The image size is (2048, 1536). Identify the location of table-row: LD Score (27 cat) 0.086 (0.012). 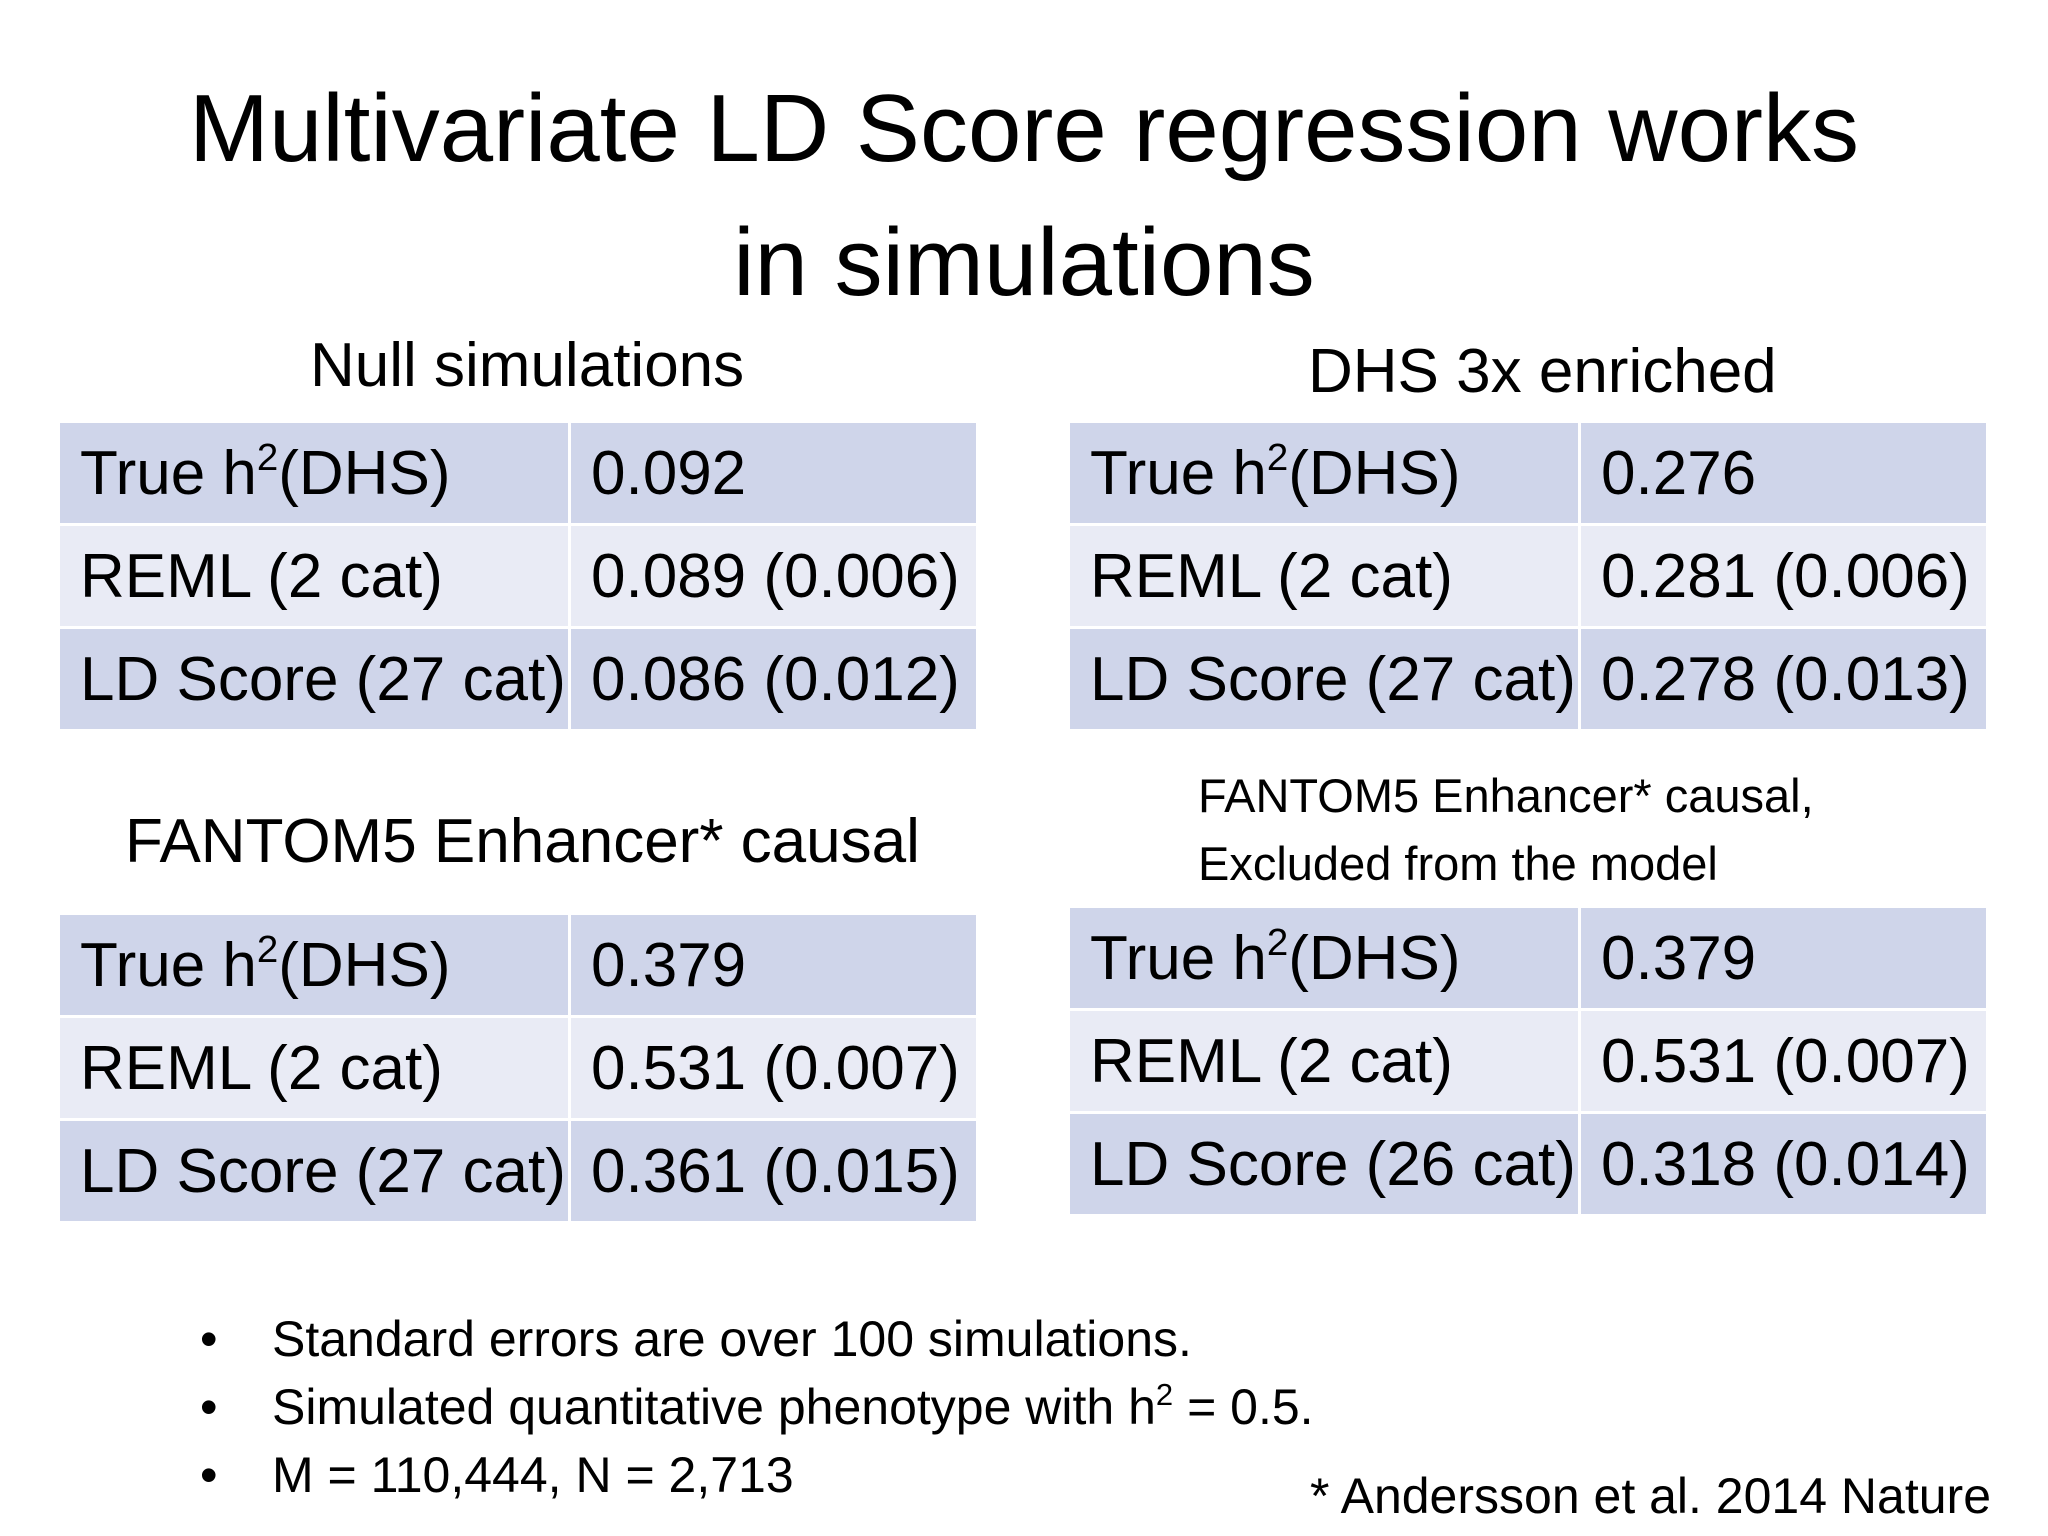
(518, 679).